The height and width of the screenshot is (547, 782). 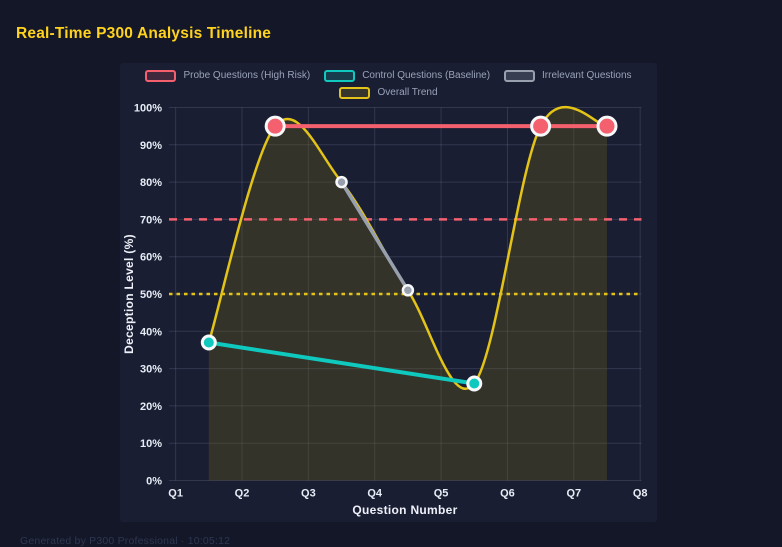 I want to click on y-tick-label: 20%, so click(x=151, y=407).